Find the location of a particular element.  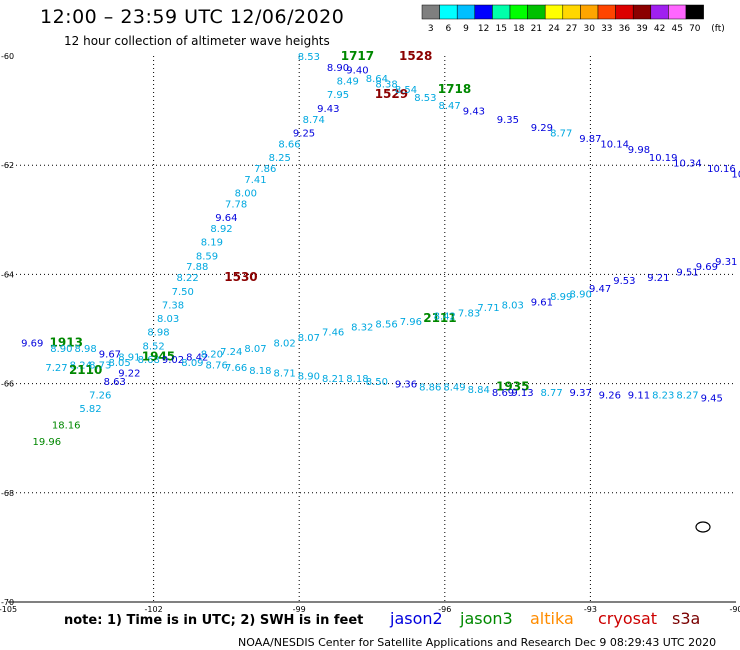

colorbar-label: 6 is located at coordinates (449, 29).